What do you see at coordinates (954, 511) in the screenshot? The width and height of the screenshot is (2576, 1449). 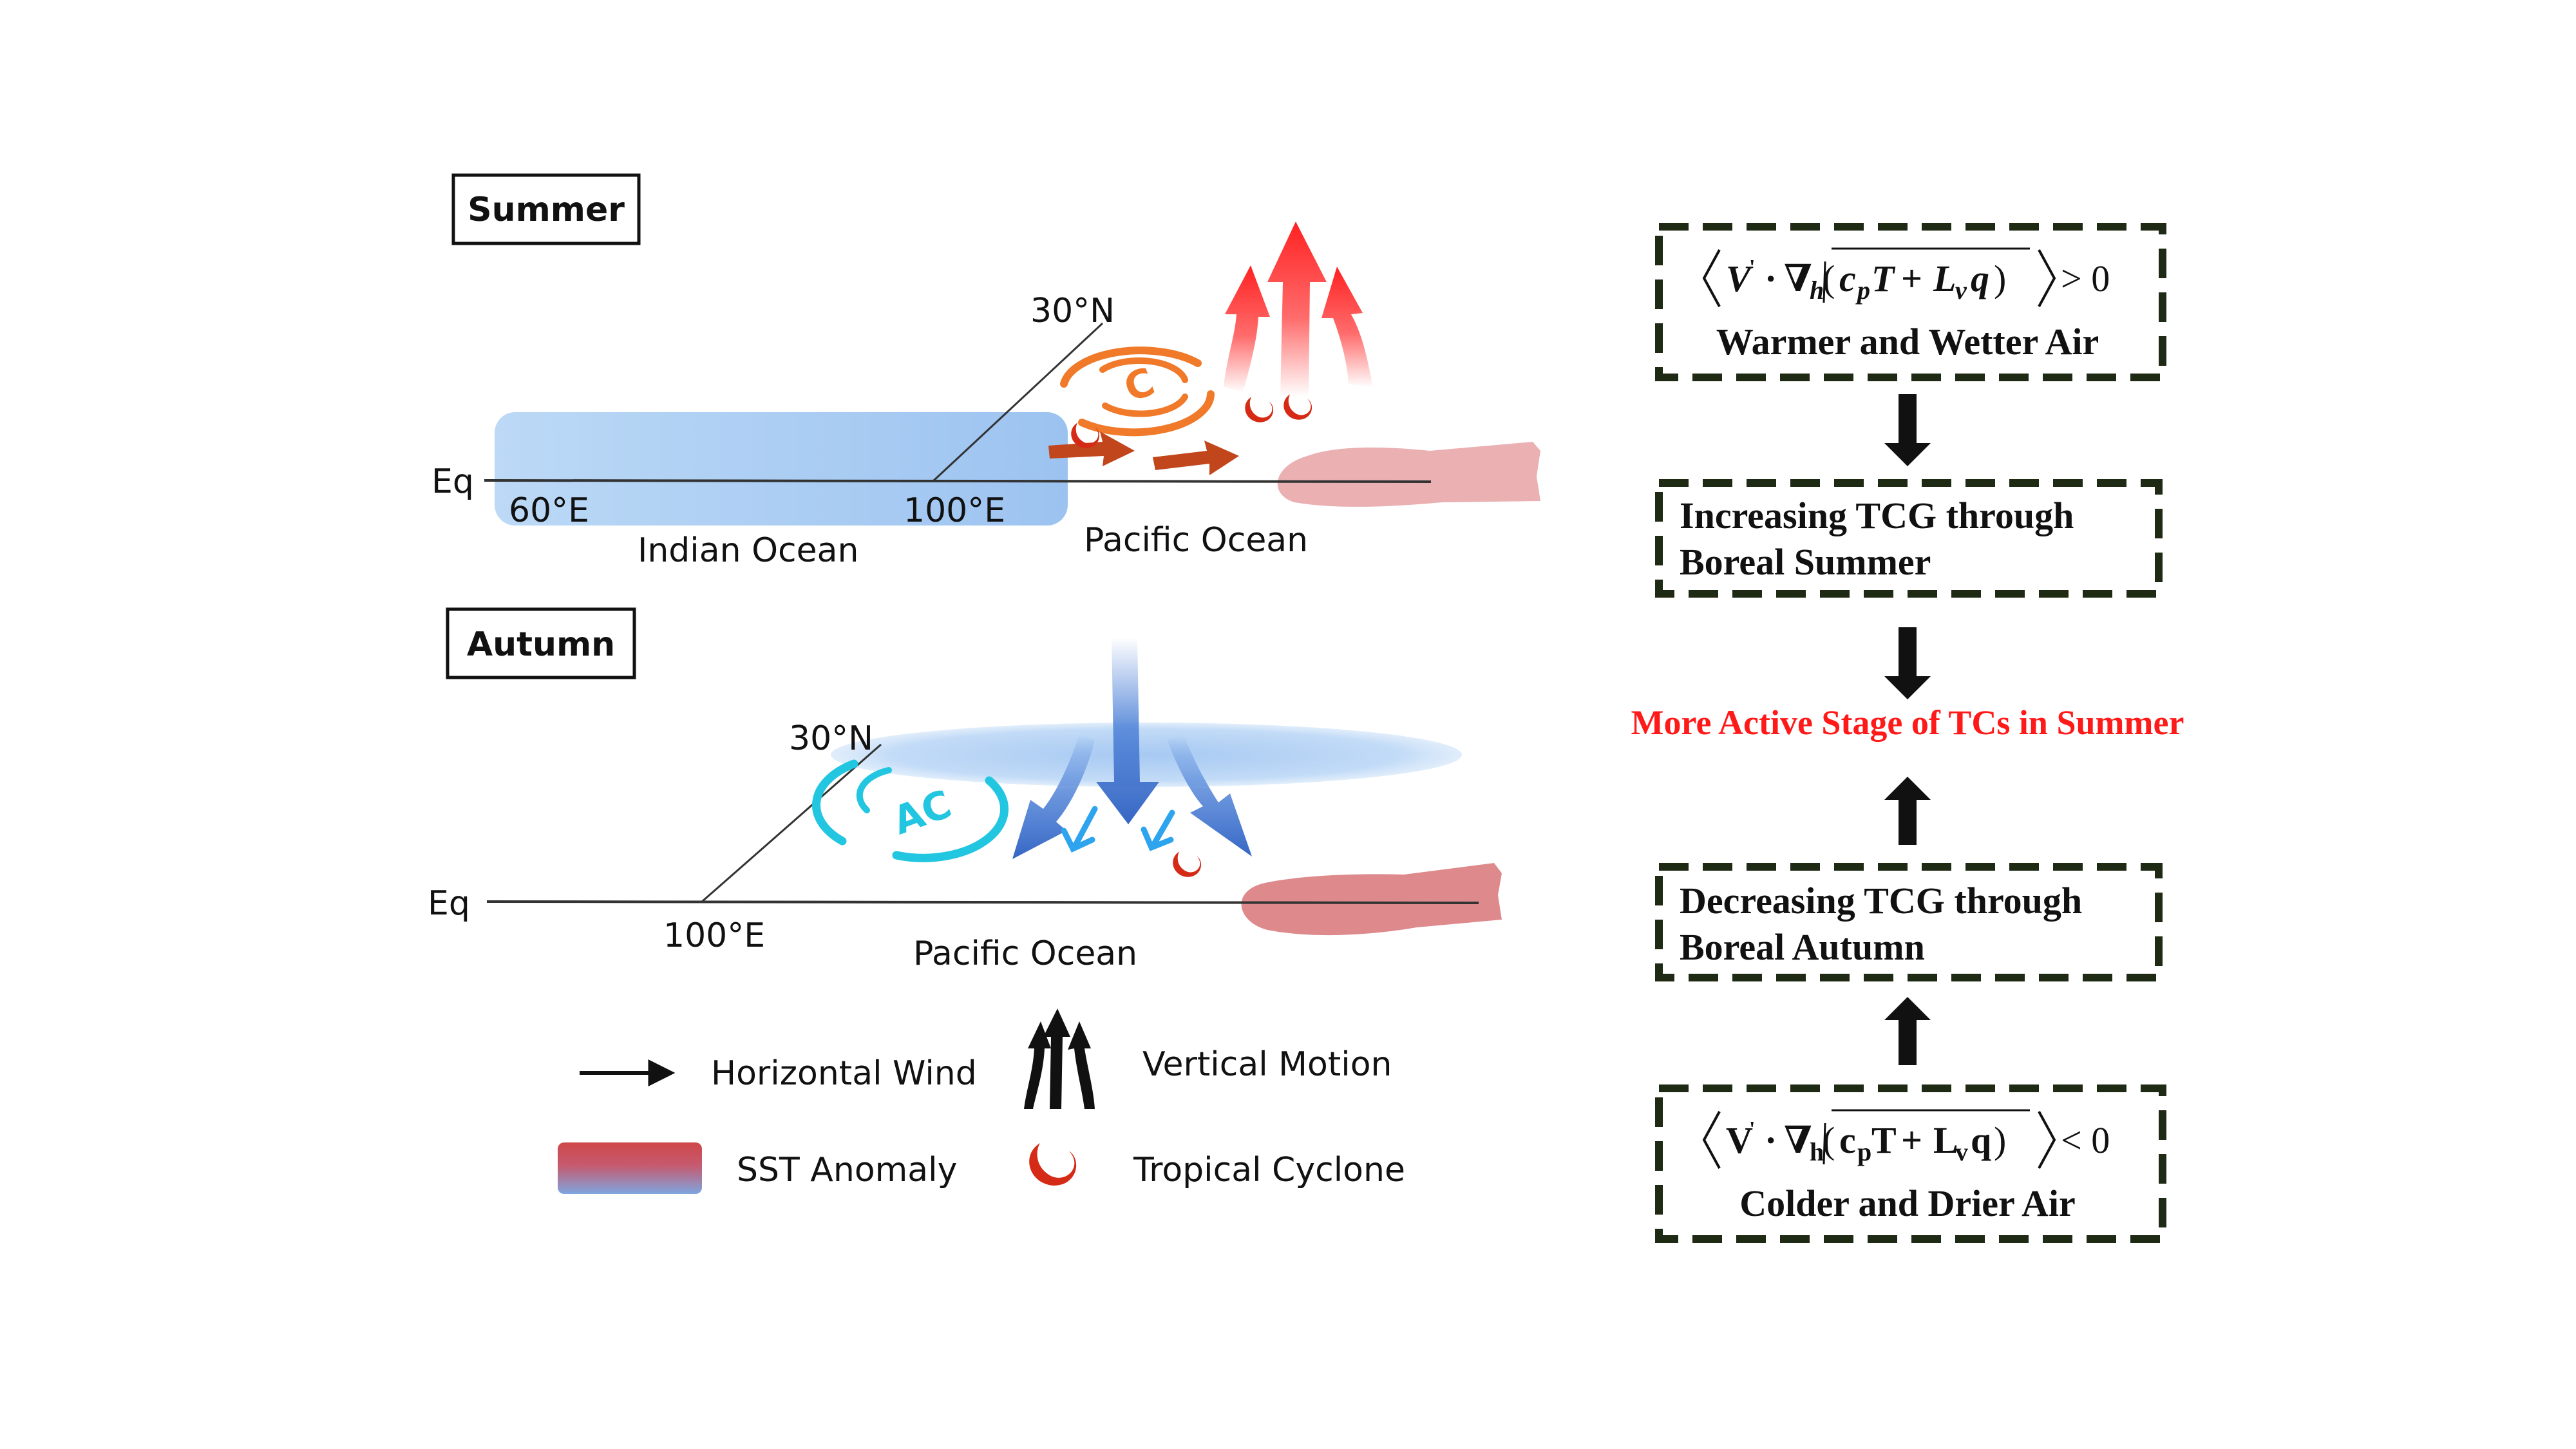 I see `summer-lon-100-label: 100°E` at bounding box center [954, 511].